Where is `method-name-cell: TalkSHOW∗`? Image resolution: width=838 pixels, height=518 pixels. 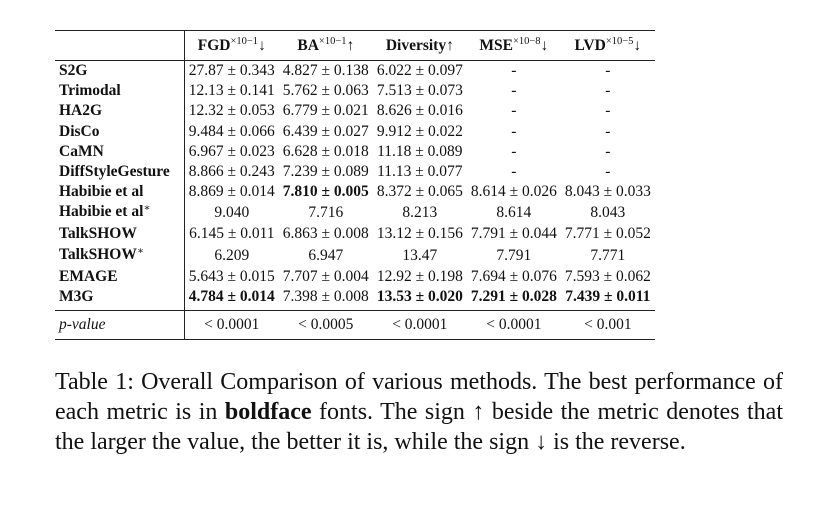 method-name-cell: TalkSHOW∗ is located at coordinates (119, 256).